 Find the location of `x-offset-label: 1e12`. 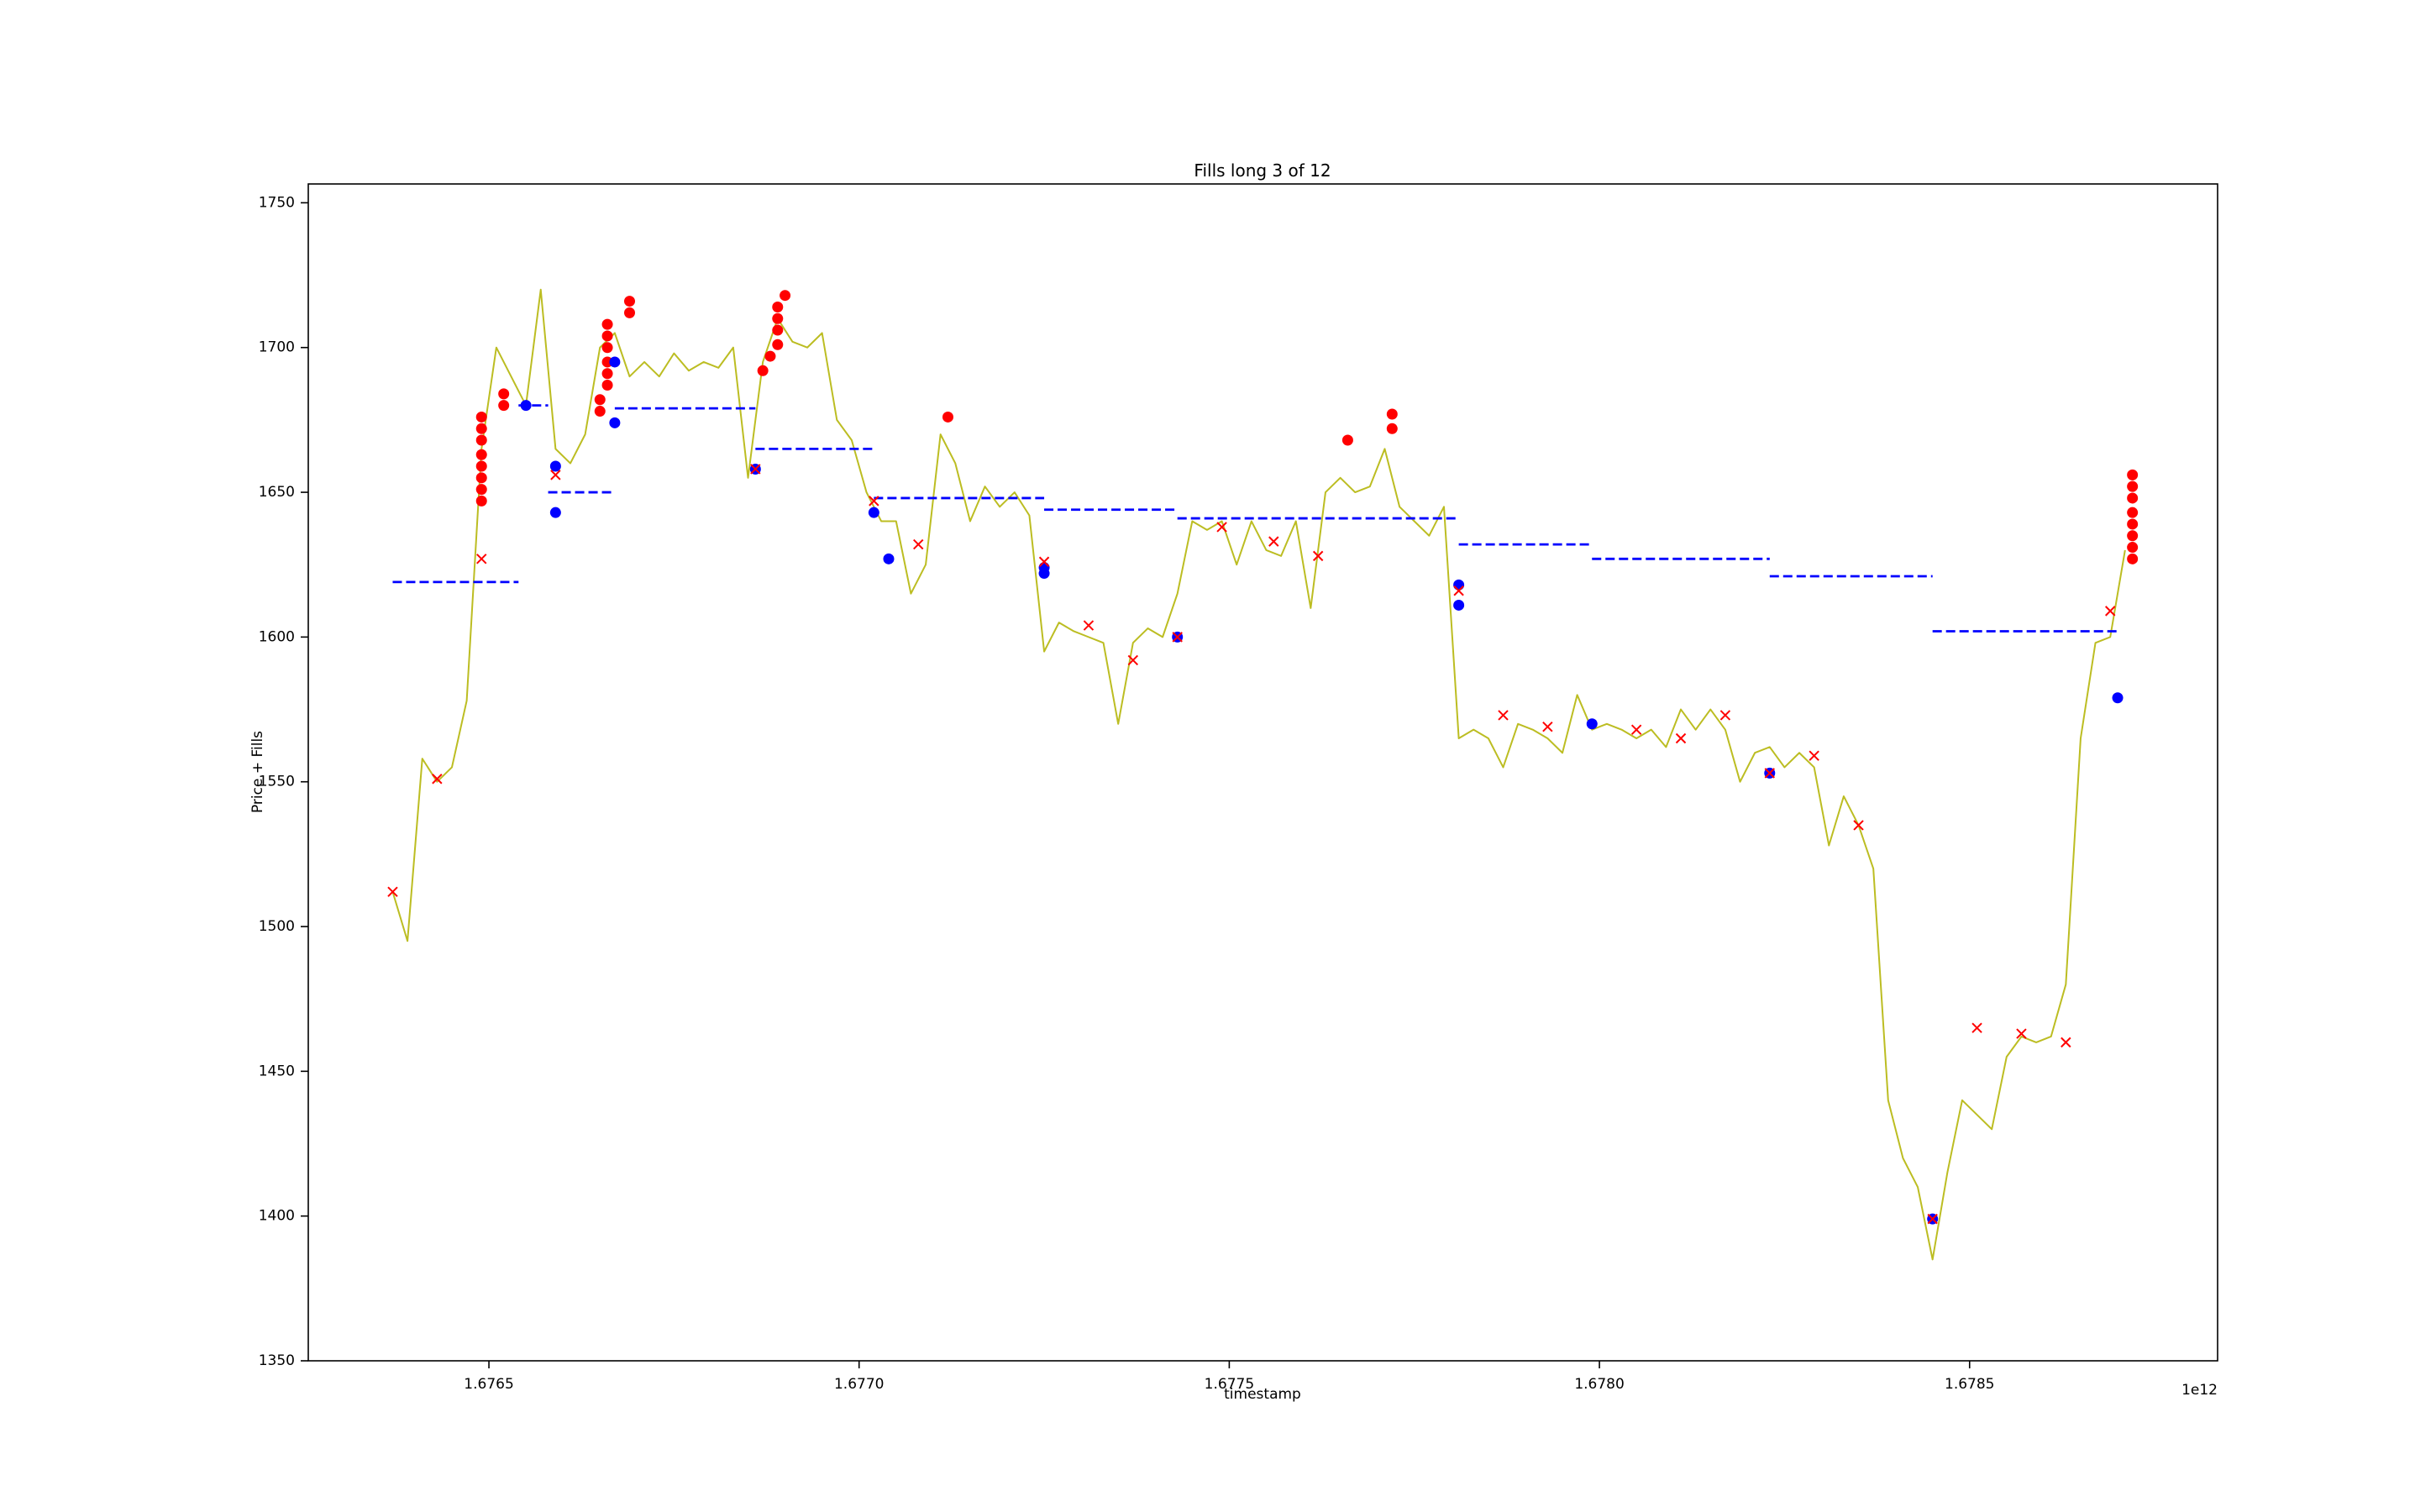

x-offset-label: 1e12 is located at coordinates (2199, 1390).